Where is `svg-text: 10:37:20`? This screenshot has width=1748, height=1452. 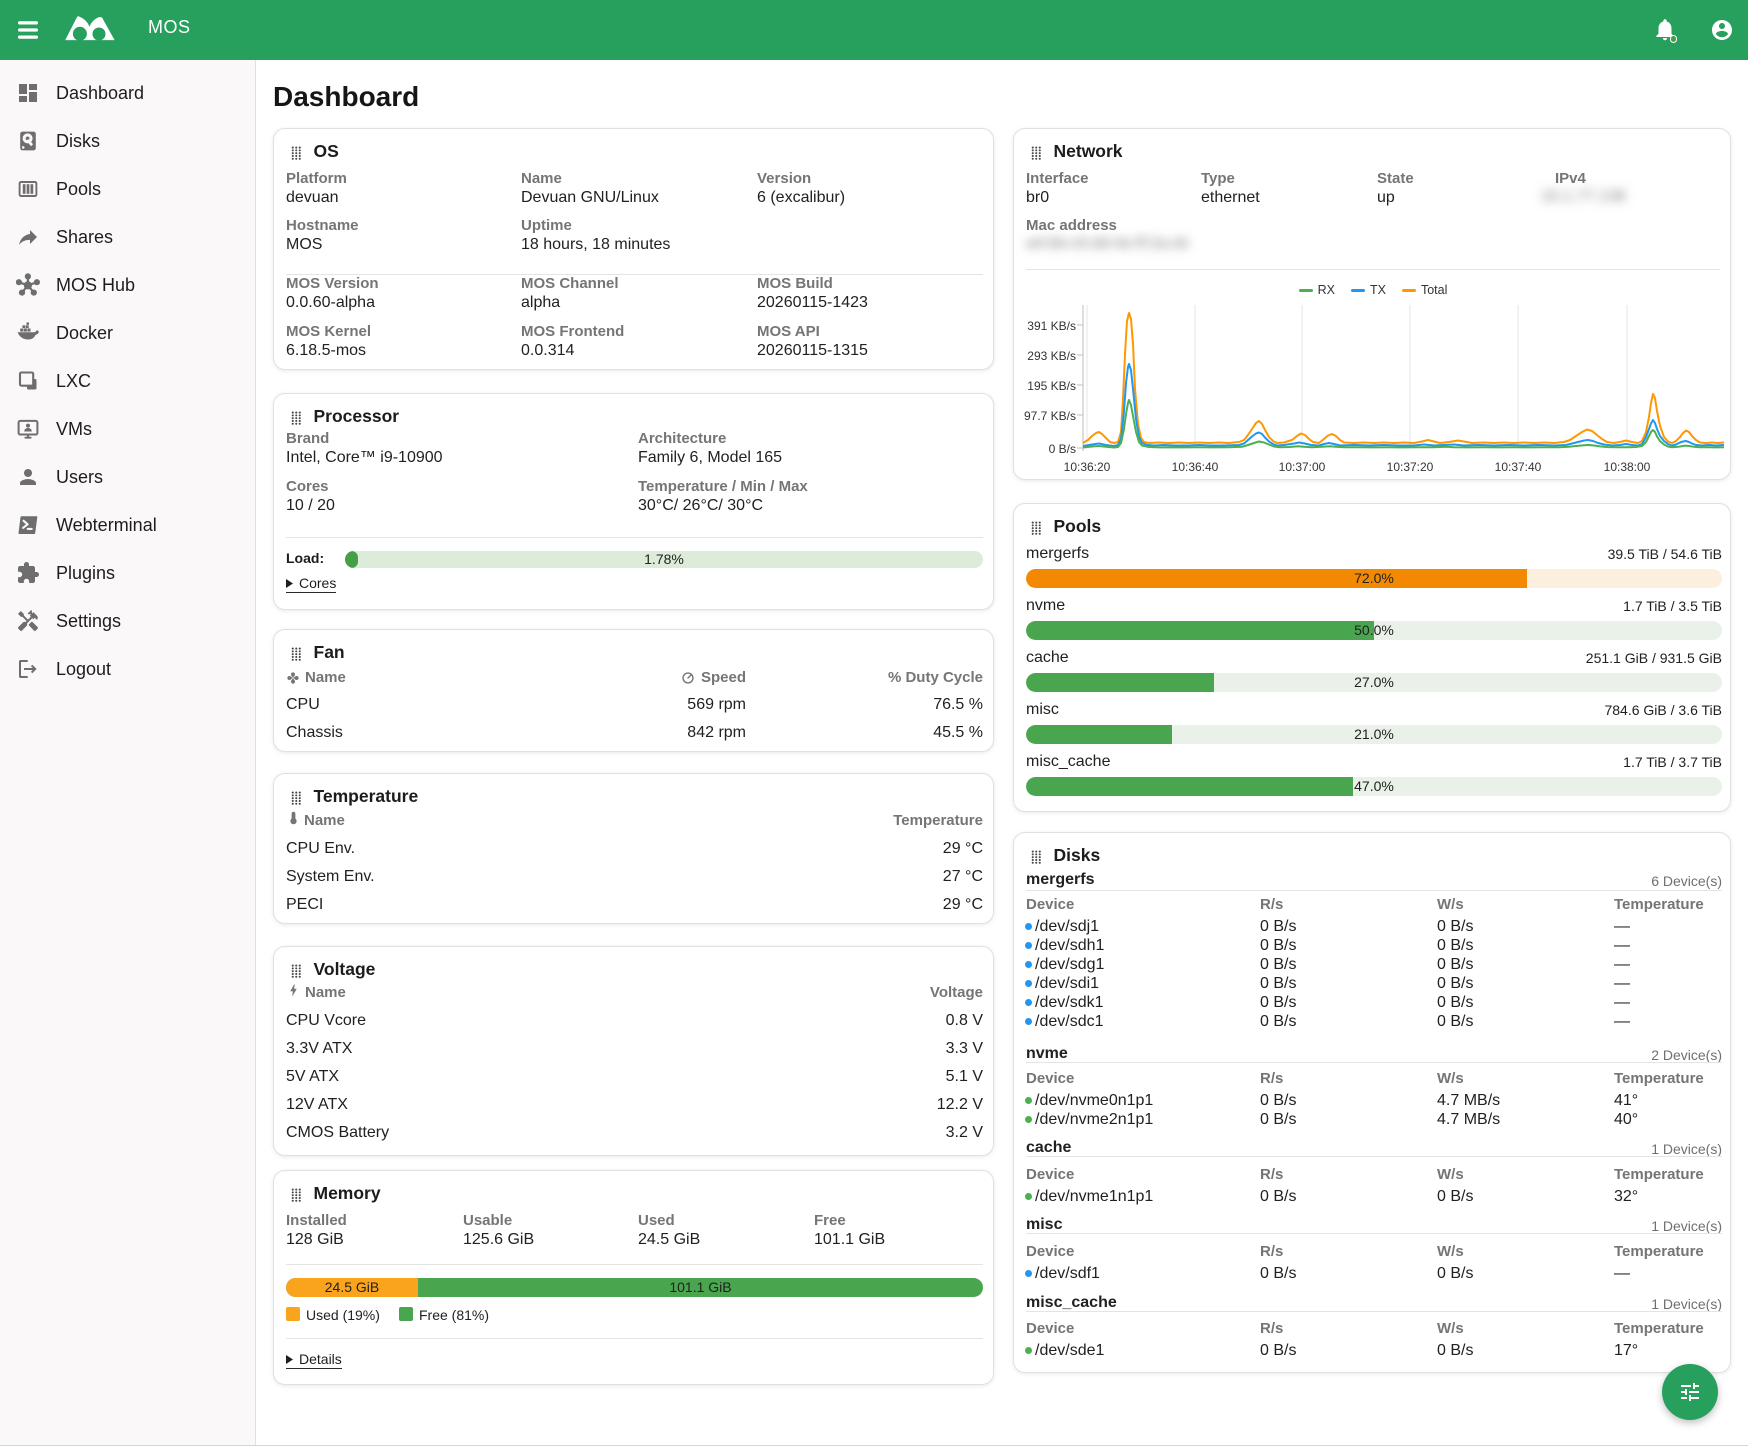 svg-text: 10:37:20 is located at coordinates (1410, 467).